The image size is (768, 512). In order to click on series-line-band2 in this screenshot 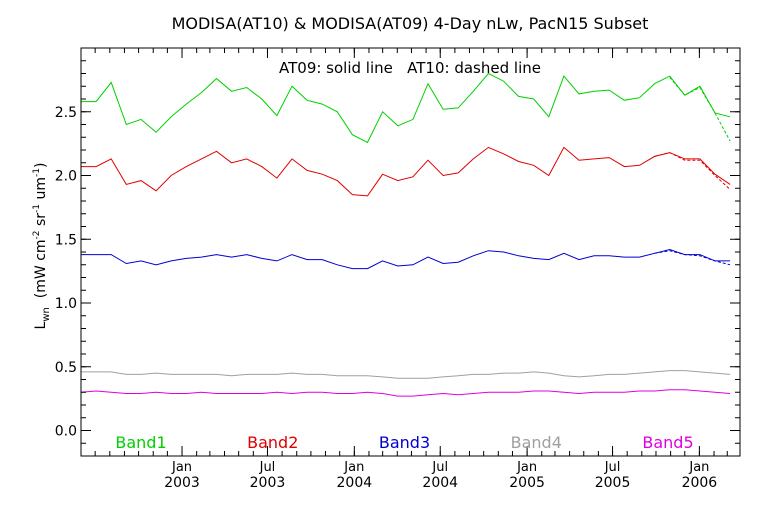, I will do `click(406, 171)`.